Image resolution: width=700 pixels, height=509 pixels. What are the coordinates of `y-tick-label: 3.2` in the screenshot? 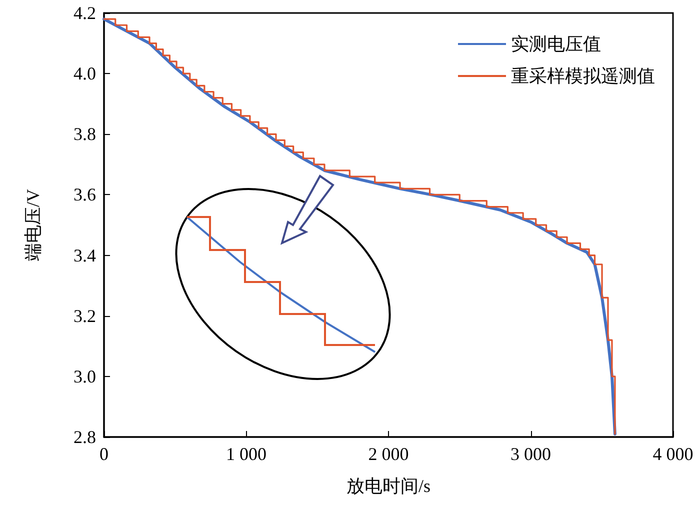 It's located at (85, 316).